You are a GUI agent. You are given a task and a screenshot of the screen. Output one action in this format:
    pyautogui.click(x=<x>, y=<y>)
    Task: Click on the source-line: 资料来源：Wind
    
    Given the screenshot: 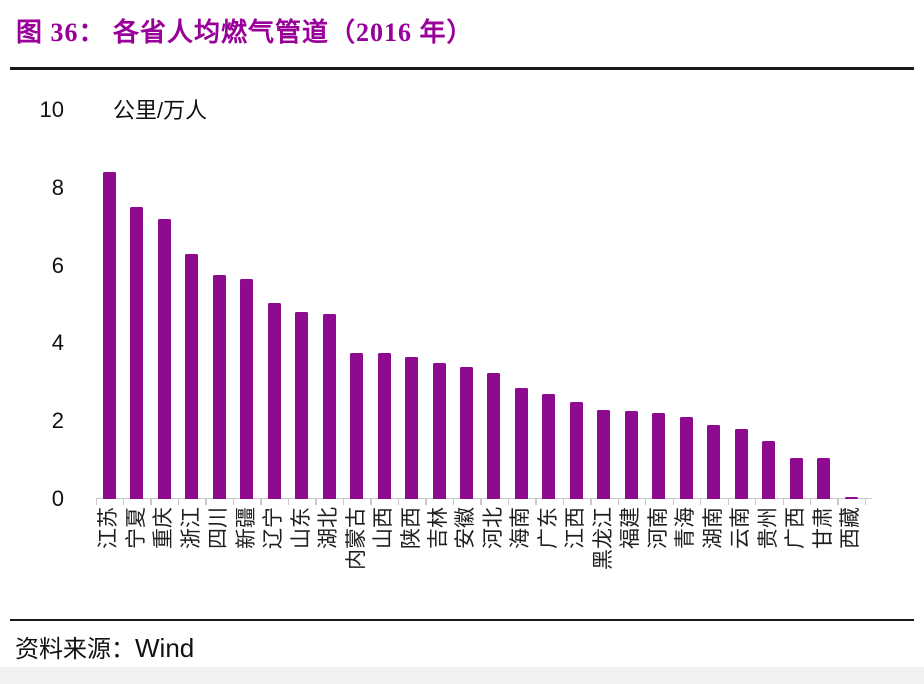 What is the action you would take?
    pyautogui.click(x=104, y=646)
    